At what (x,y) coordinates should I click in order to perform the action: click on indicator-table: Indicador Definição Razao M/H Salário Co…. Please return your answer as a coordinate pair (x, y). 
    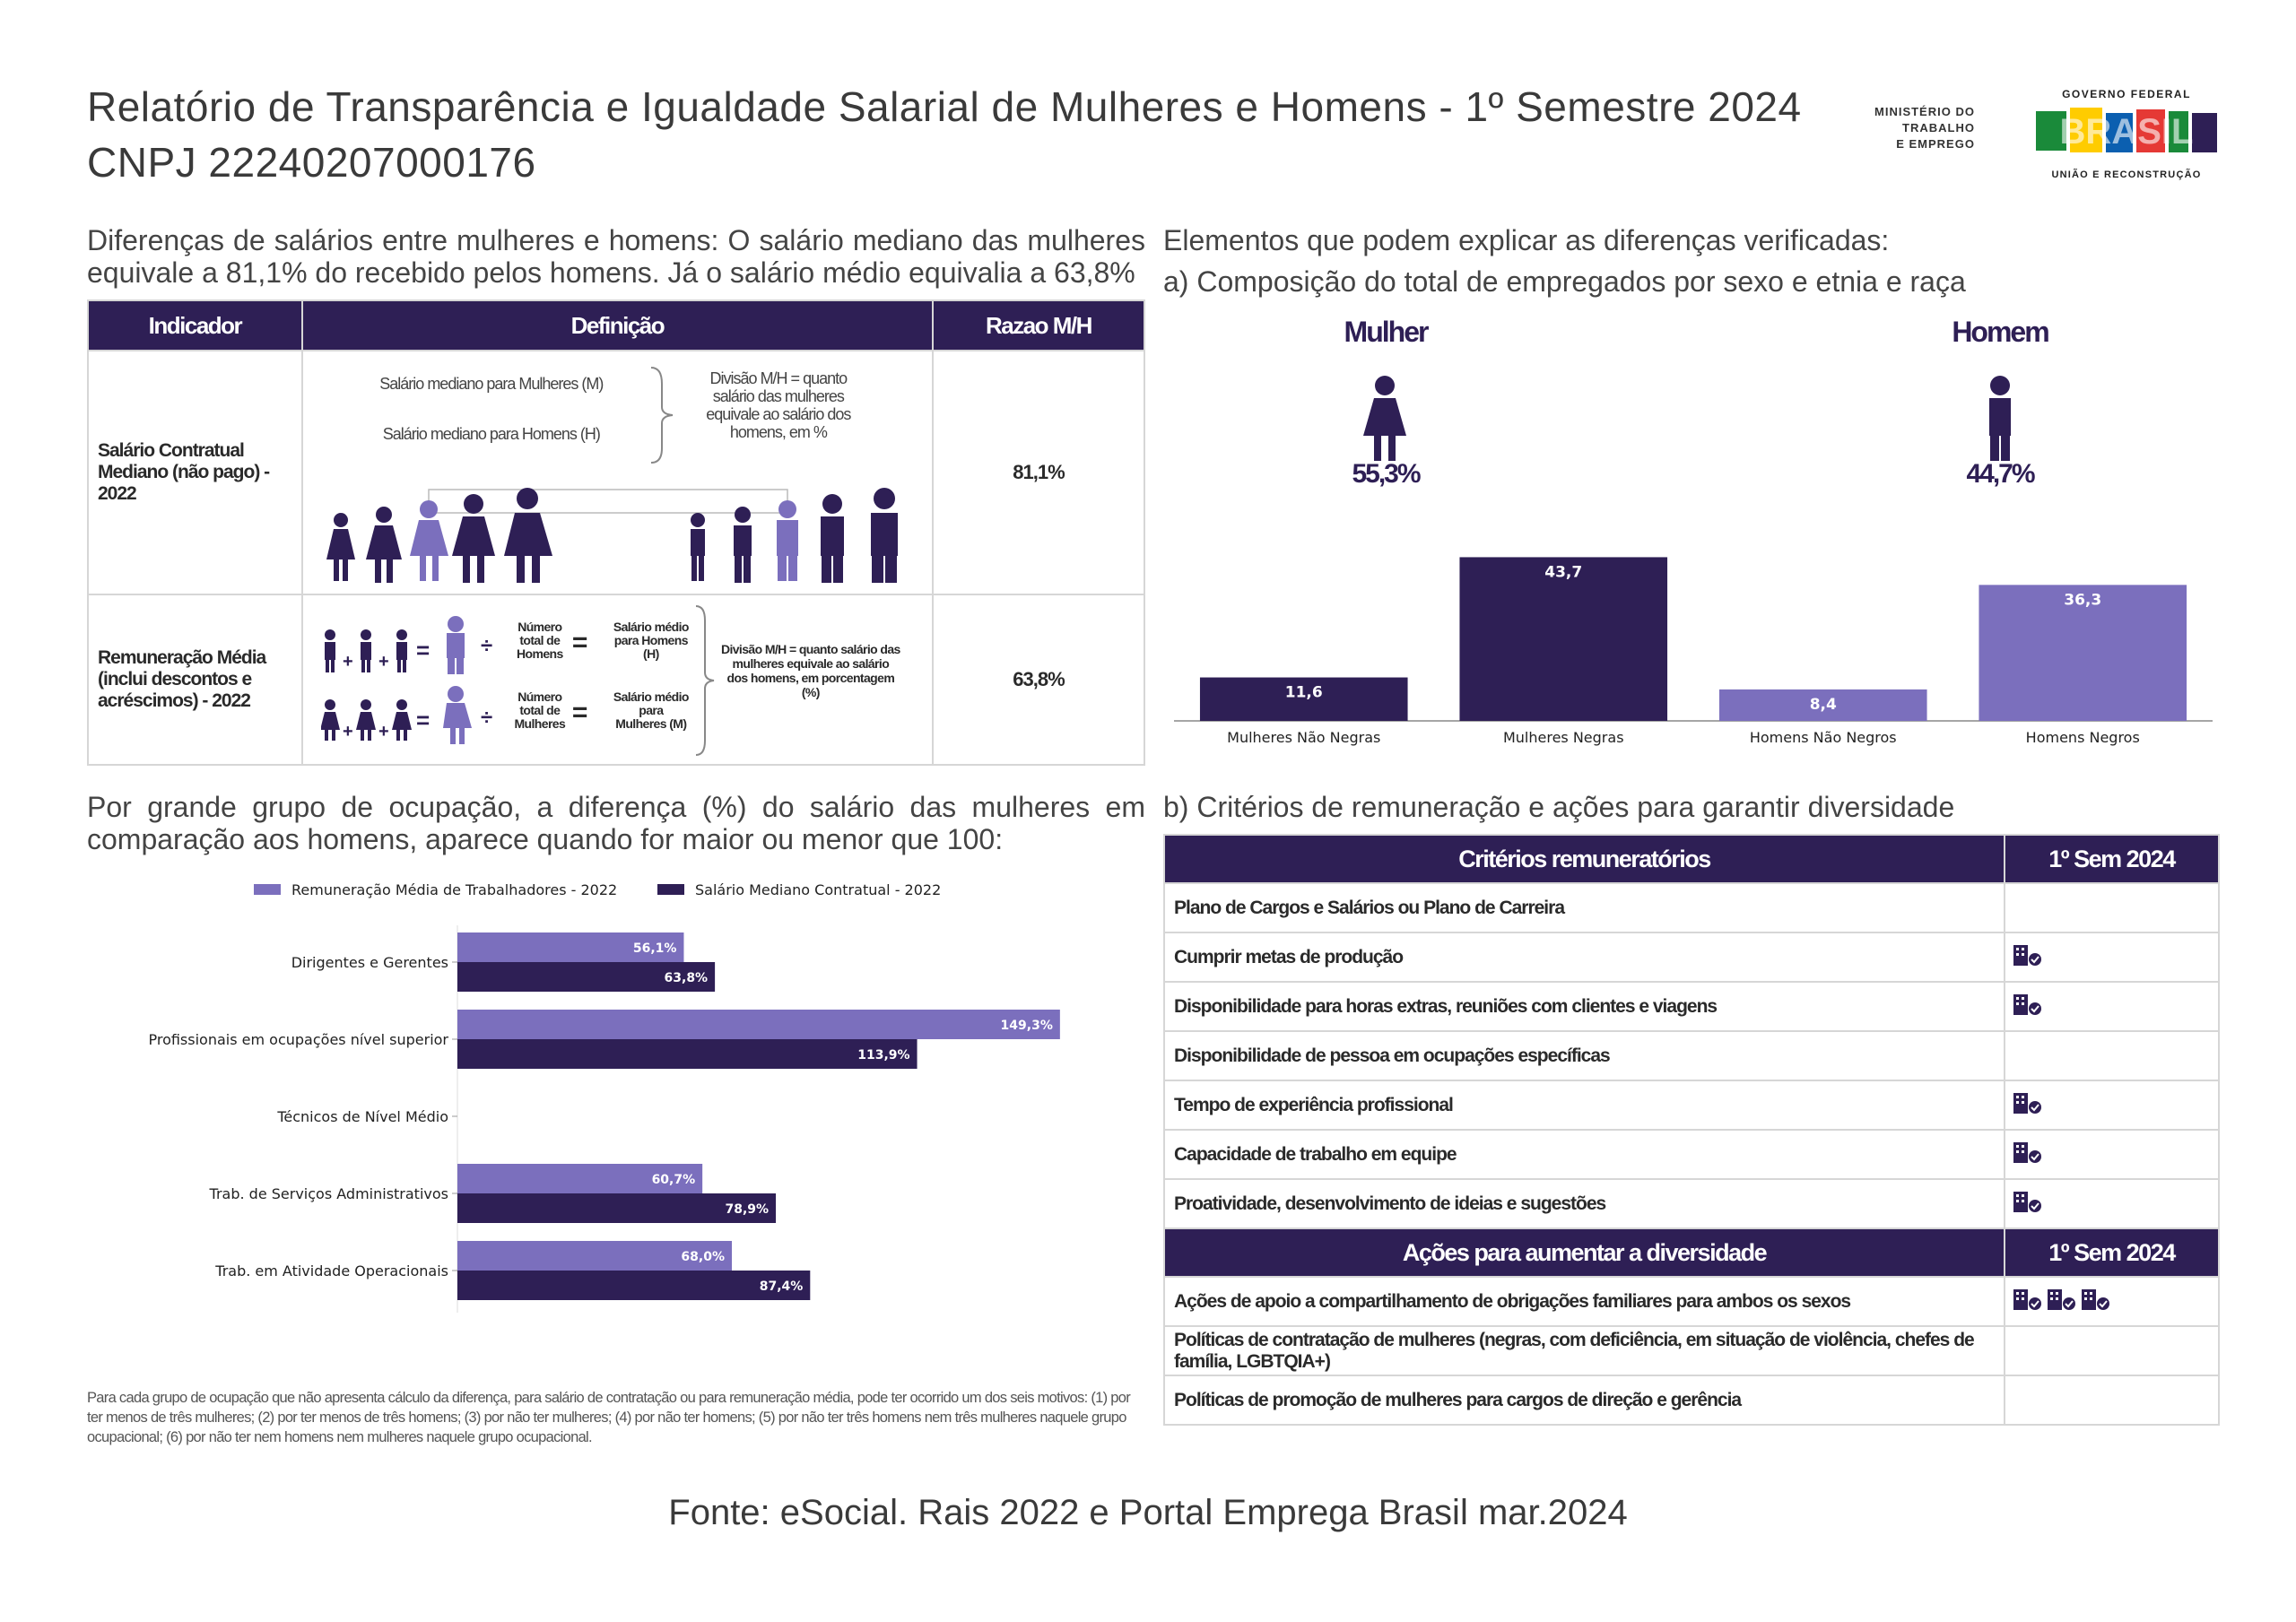
    Looking at the image, I should click on (616, 532).